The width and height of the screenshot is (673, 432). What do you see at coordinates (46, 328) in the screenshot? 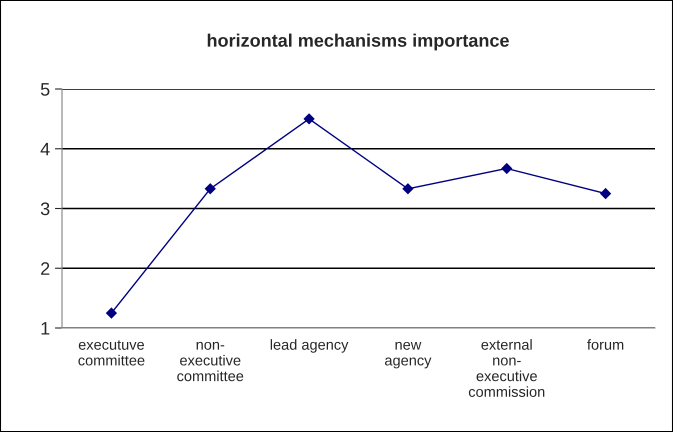
I see `y-tick-label: 1` at bounding box center [46, 328].